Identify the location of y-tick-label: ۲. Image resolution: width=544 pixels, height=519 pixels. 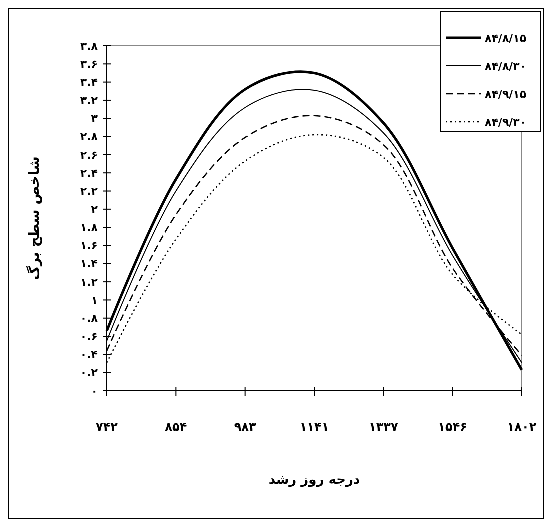
(94, 209).